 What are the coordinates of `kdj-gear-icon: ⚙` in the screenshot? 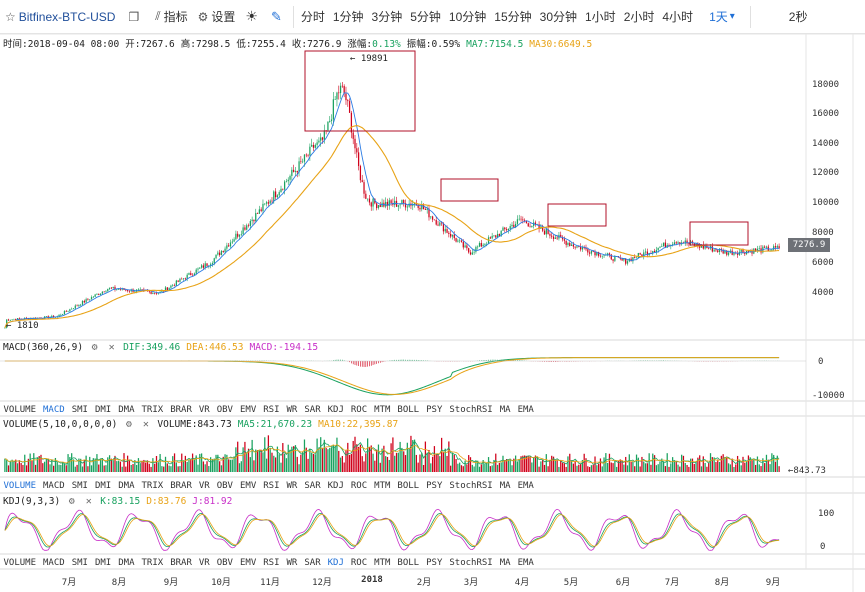 It's located at (71, 501).